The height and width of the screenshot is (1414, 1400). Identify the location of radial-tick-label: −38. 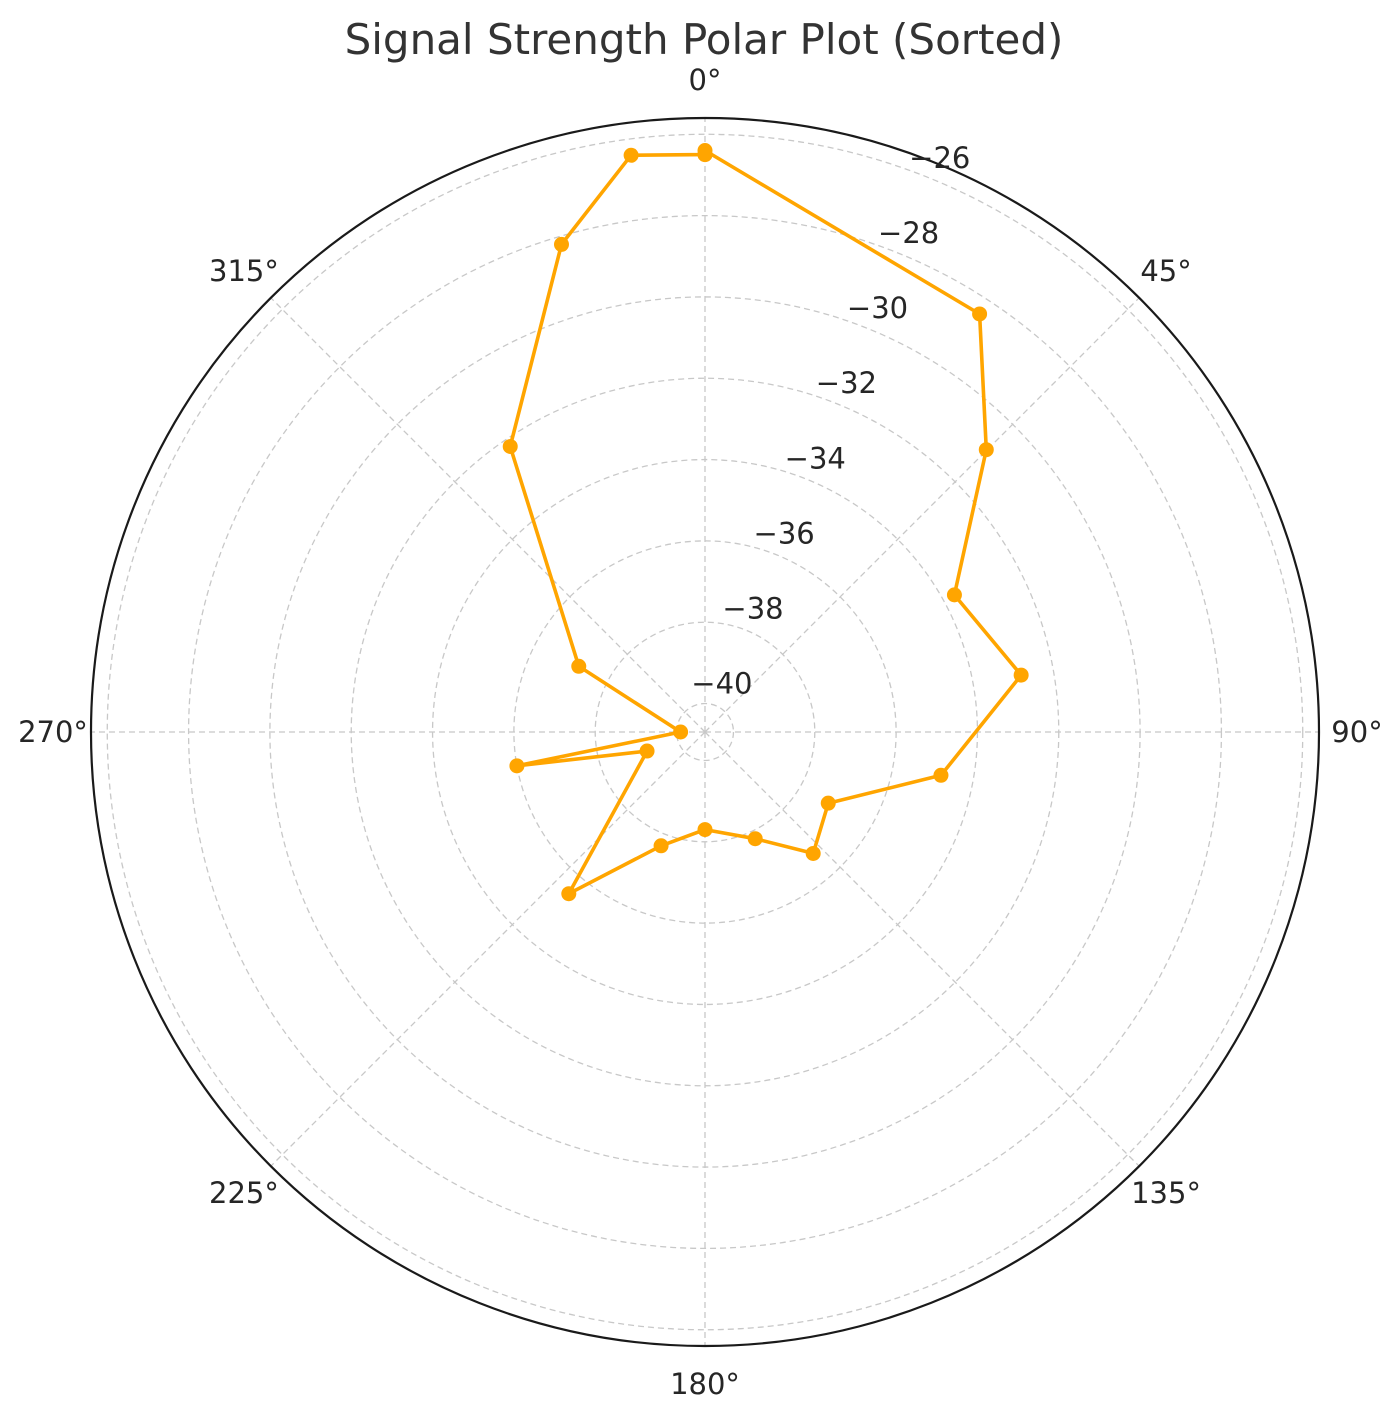
(752, 609).